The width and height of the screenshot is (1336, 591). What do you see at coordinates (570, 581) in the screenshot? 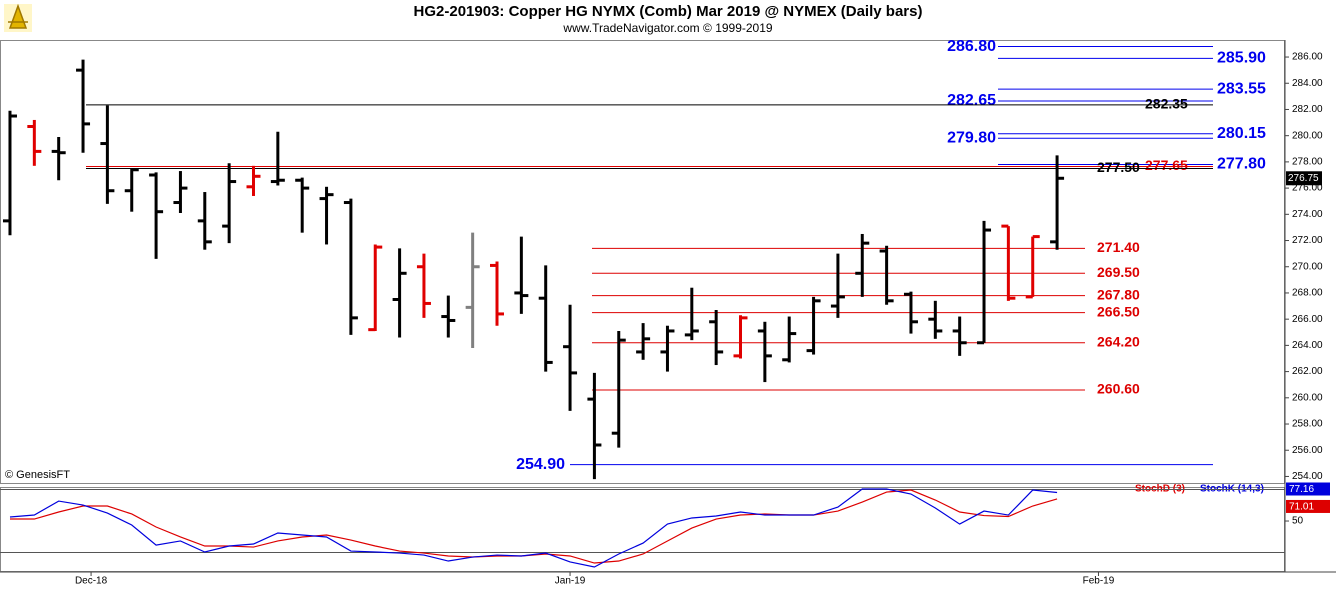
I see `x-tick-label: Jan-19` at bounding box center [570, 581].